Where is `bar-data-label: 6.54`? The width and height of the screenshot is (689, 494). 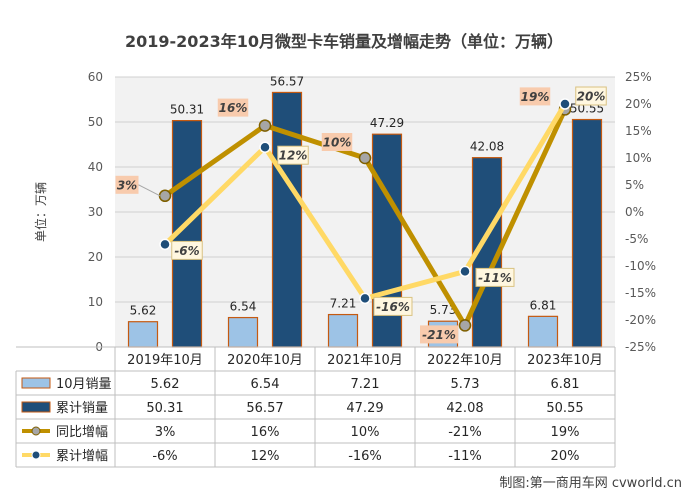
bar-data-label: 6.54 is located at coordinates (243, 307).